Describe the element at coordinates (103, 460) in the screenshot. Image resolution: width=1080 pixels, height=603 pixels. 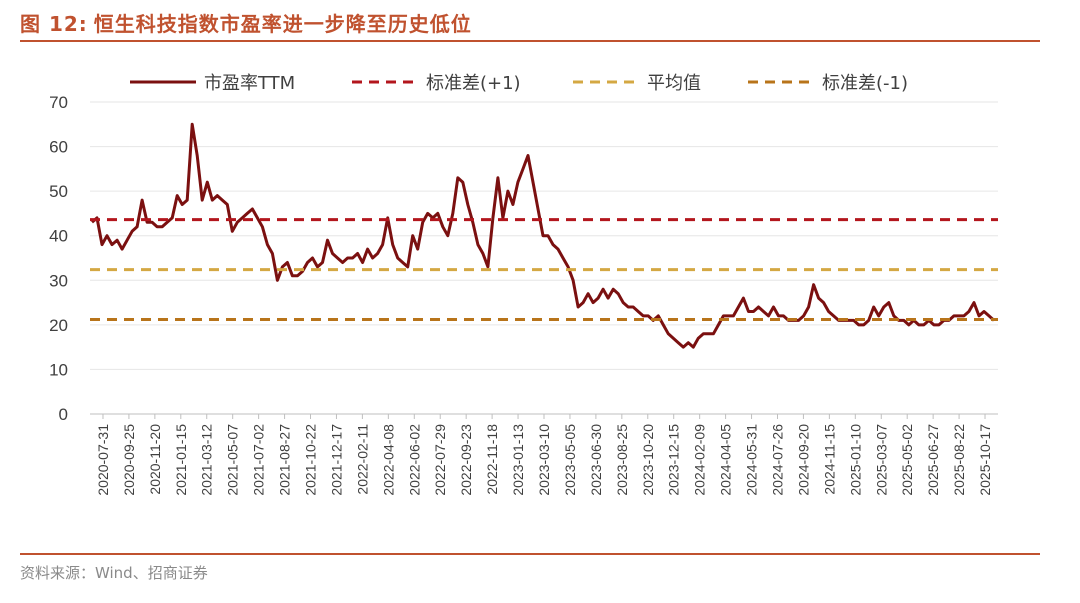
I see `x-tick-label: 2020-07-31` at that location.